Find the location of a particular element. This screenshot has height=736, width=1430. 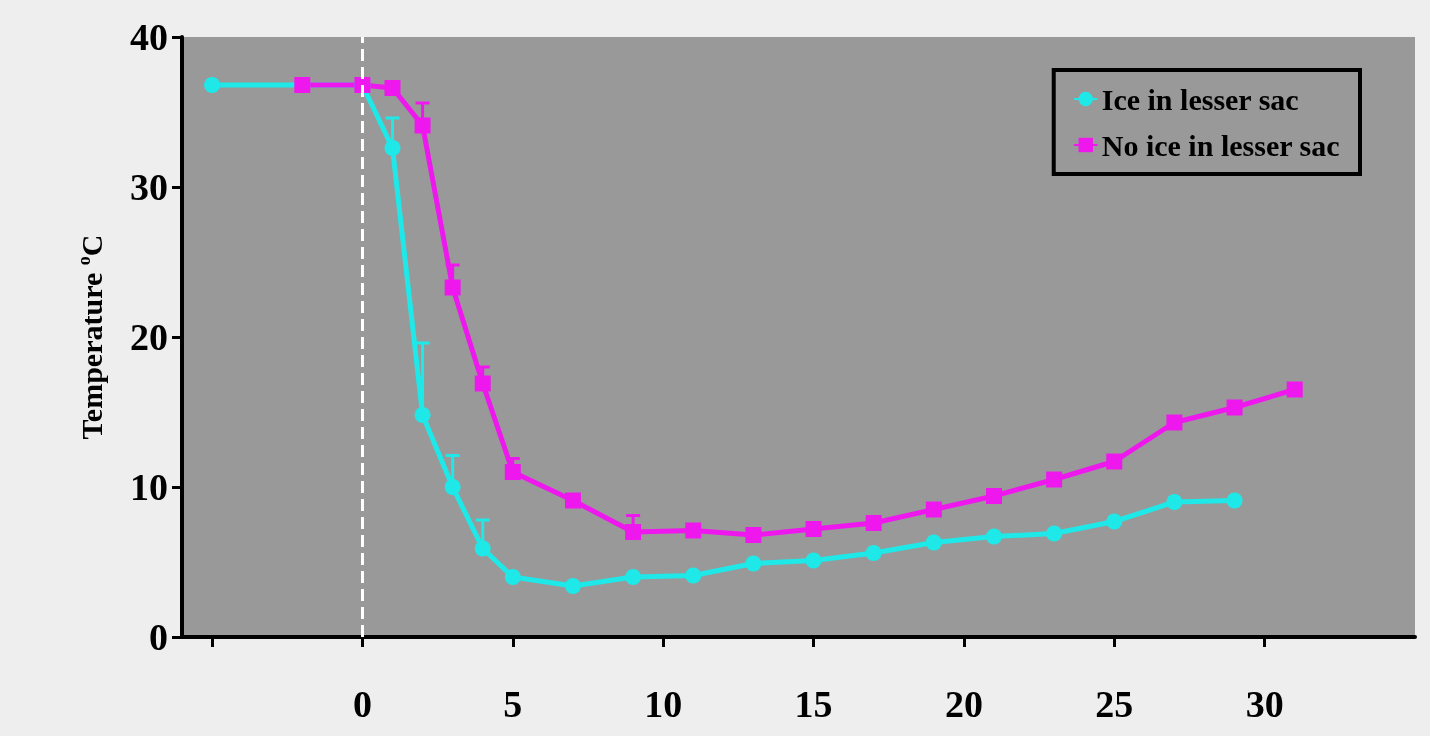

y-tick-label: 20 is located at coordinates (149, 337).